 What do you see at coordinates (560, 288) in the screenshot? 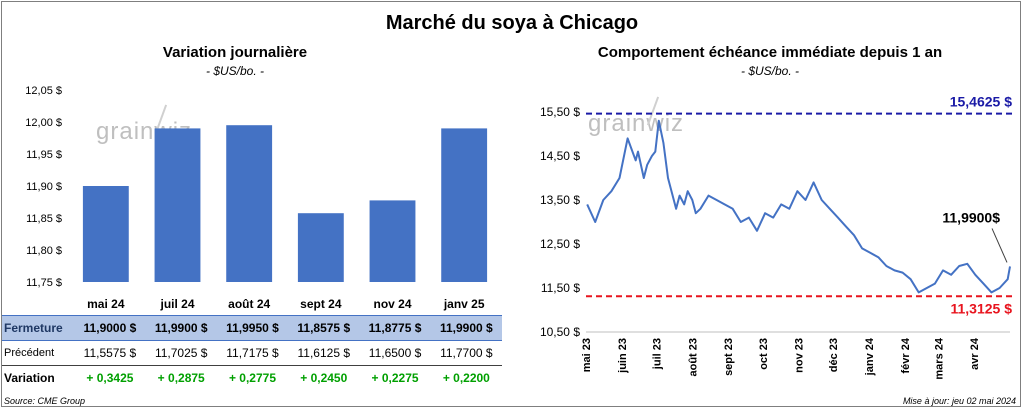
I see `y-tick-label: 11,50 $` at bounding box center [560, 288].